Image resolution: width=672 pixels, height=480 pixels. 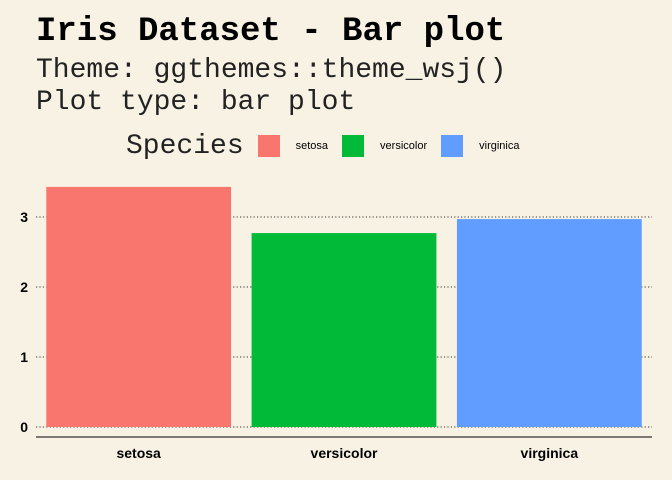 I want to click on y-tick-label-0: 0, so click(x=24, y=427).